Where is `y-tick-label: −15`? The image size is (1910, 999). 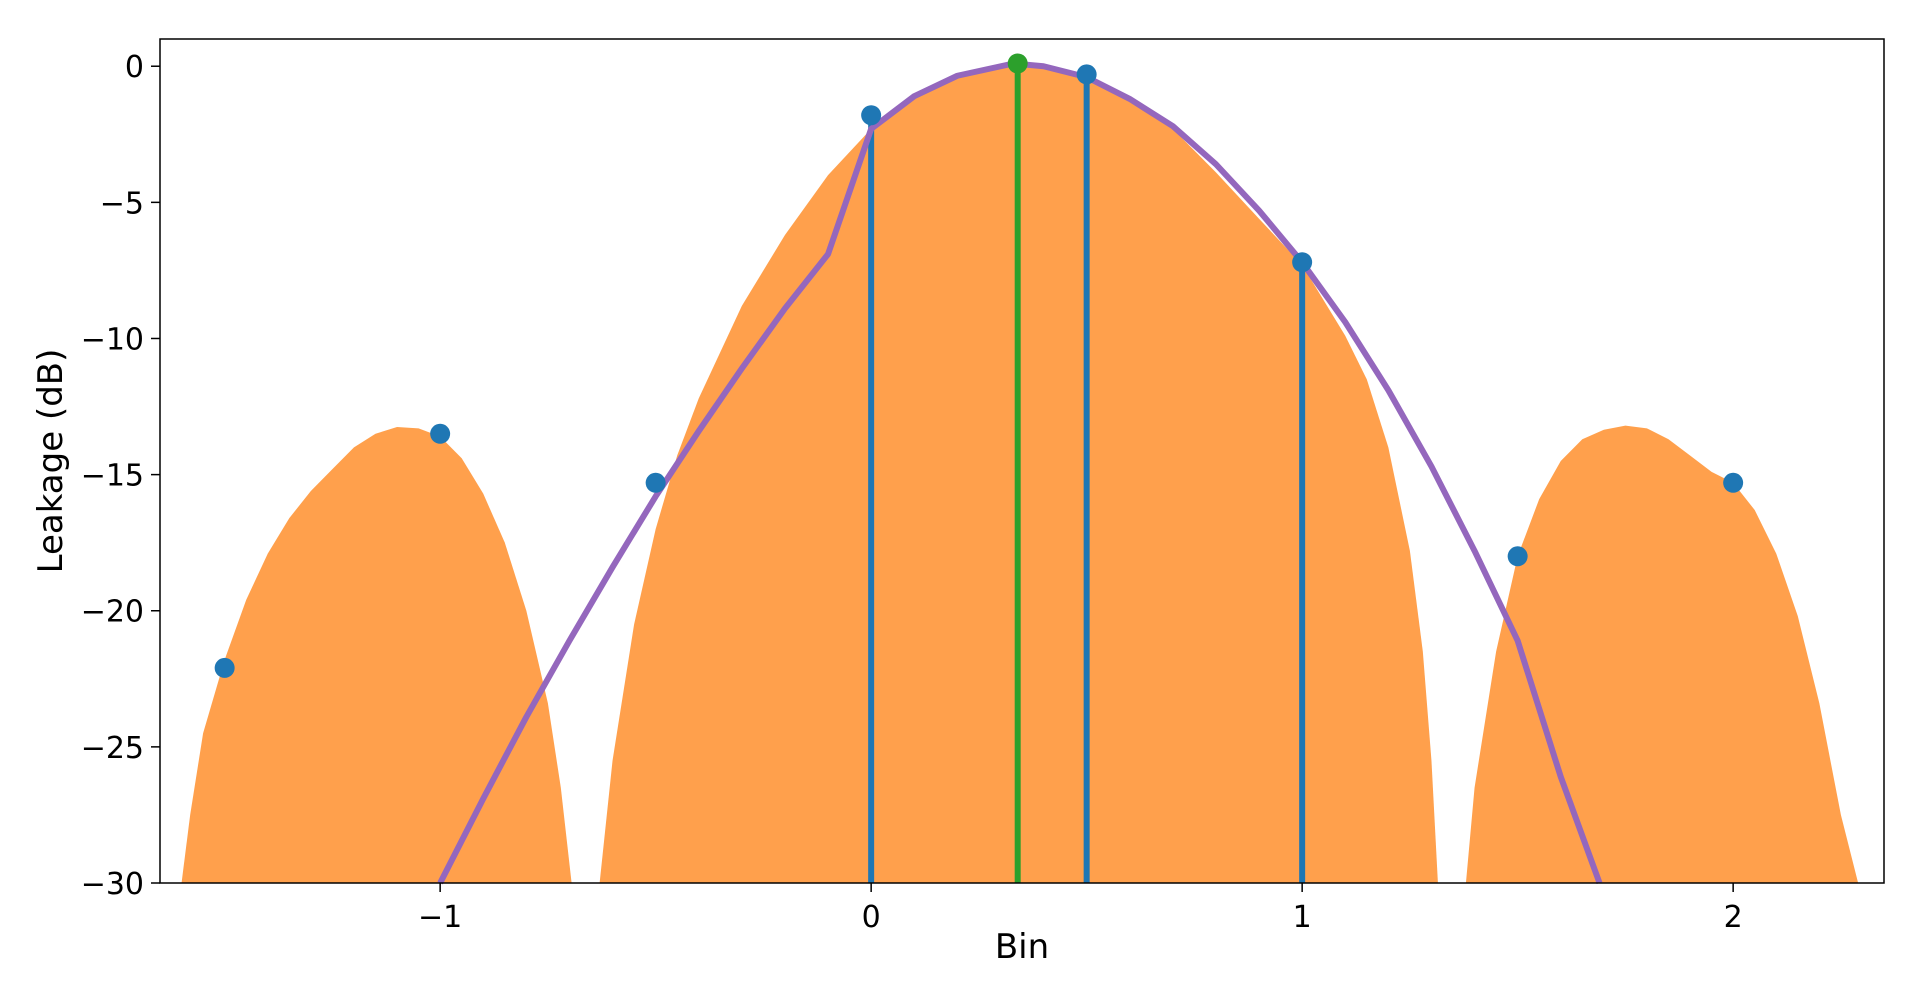 y-tick-label: −15 is located at coordinates (112, 476).